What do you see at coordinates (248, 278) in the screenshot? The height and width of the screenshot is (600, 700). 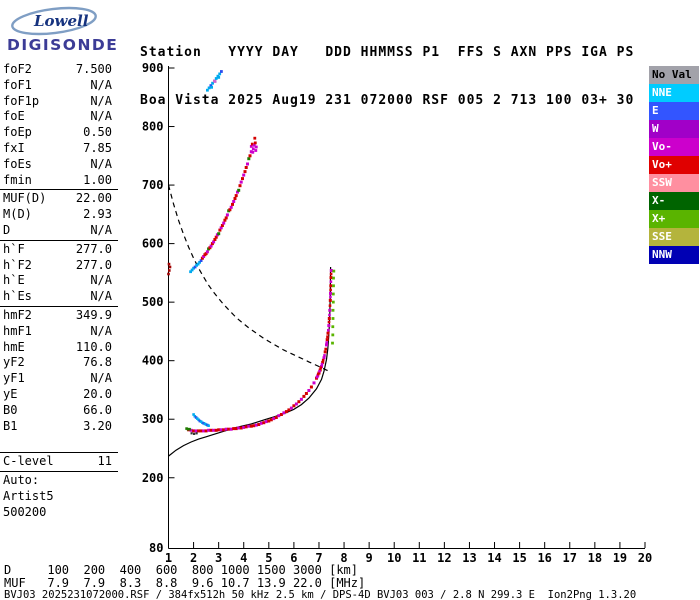 I see `muf-transmission-curve` at bounding box center [248, 278].